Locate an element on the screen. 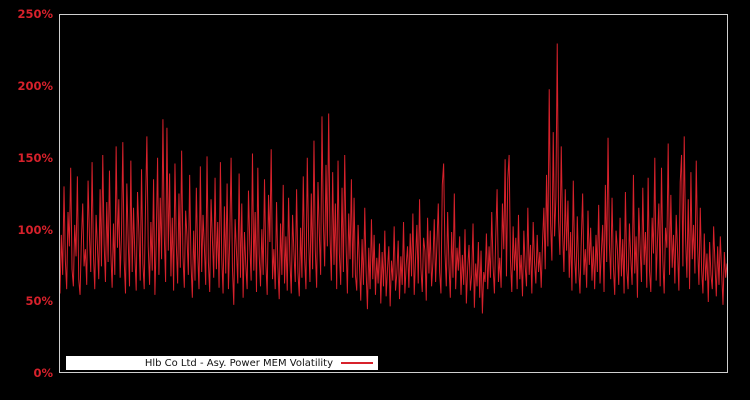 Image resolution: width=750 pixels, height=400 pixels. y-axis-tick-label-100: 100% is located at coordinates (35, 230).